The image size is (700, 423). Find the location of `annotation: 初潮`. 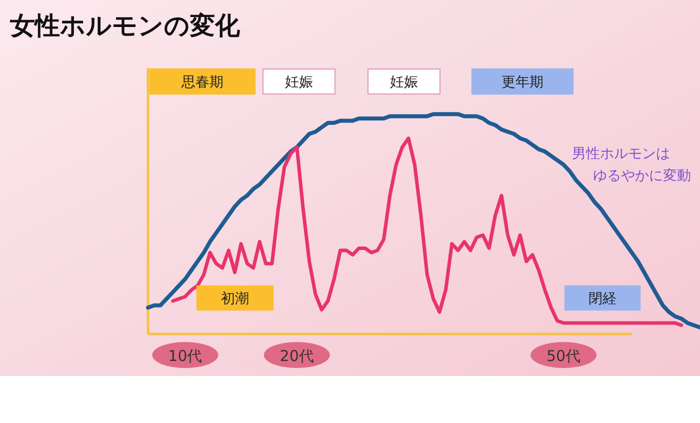

annotation: 初潮 is located at coordinates (235, 299).